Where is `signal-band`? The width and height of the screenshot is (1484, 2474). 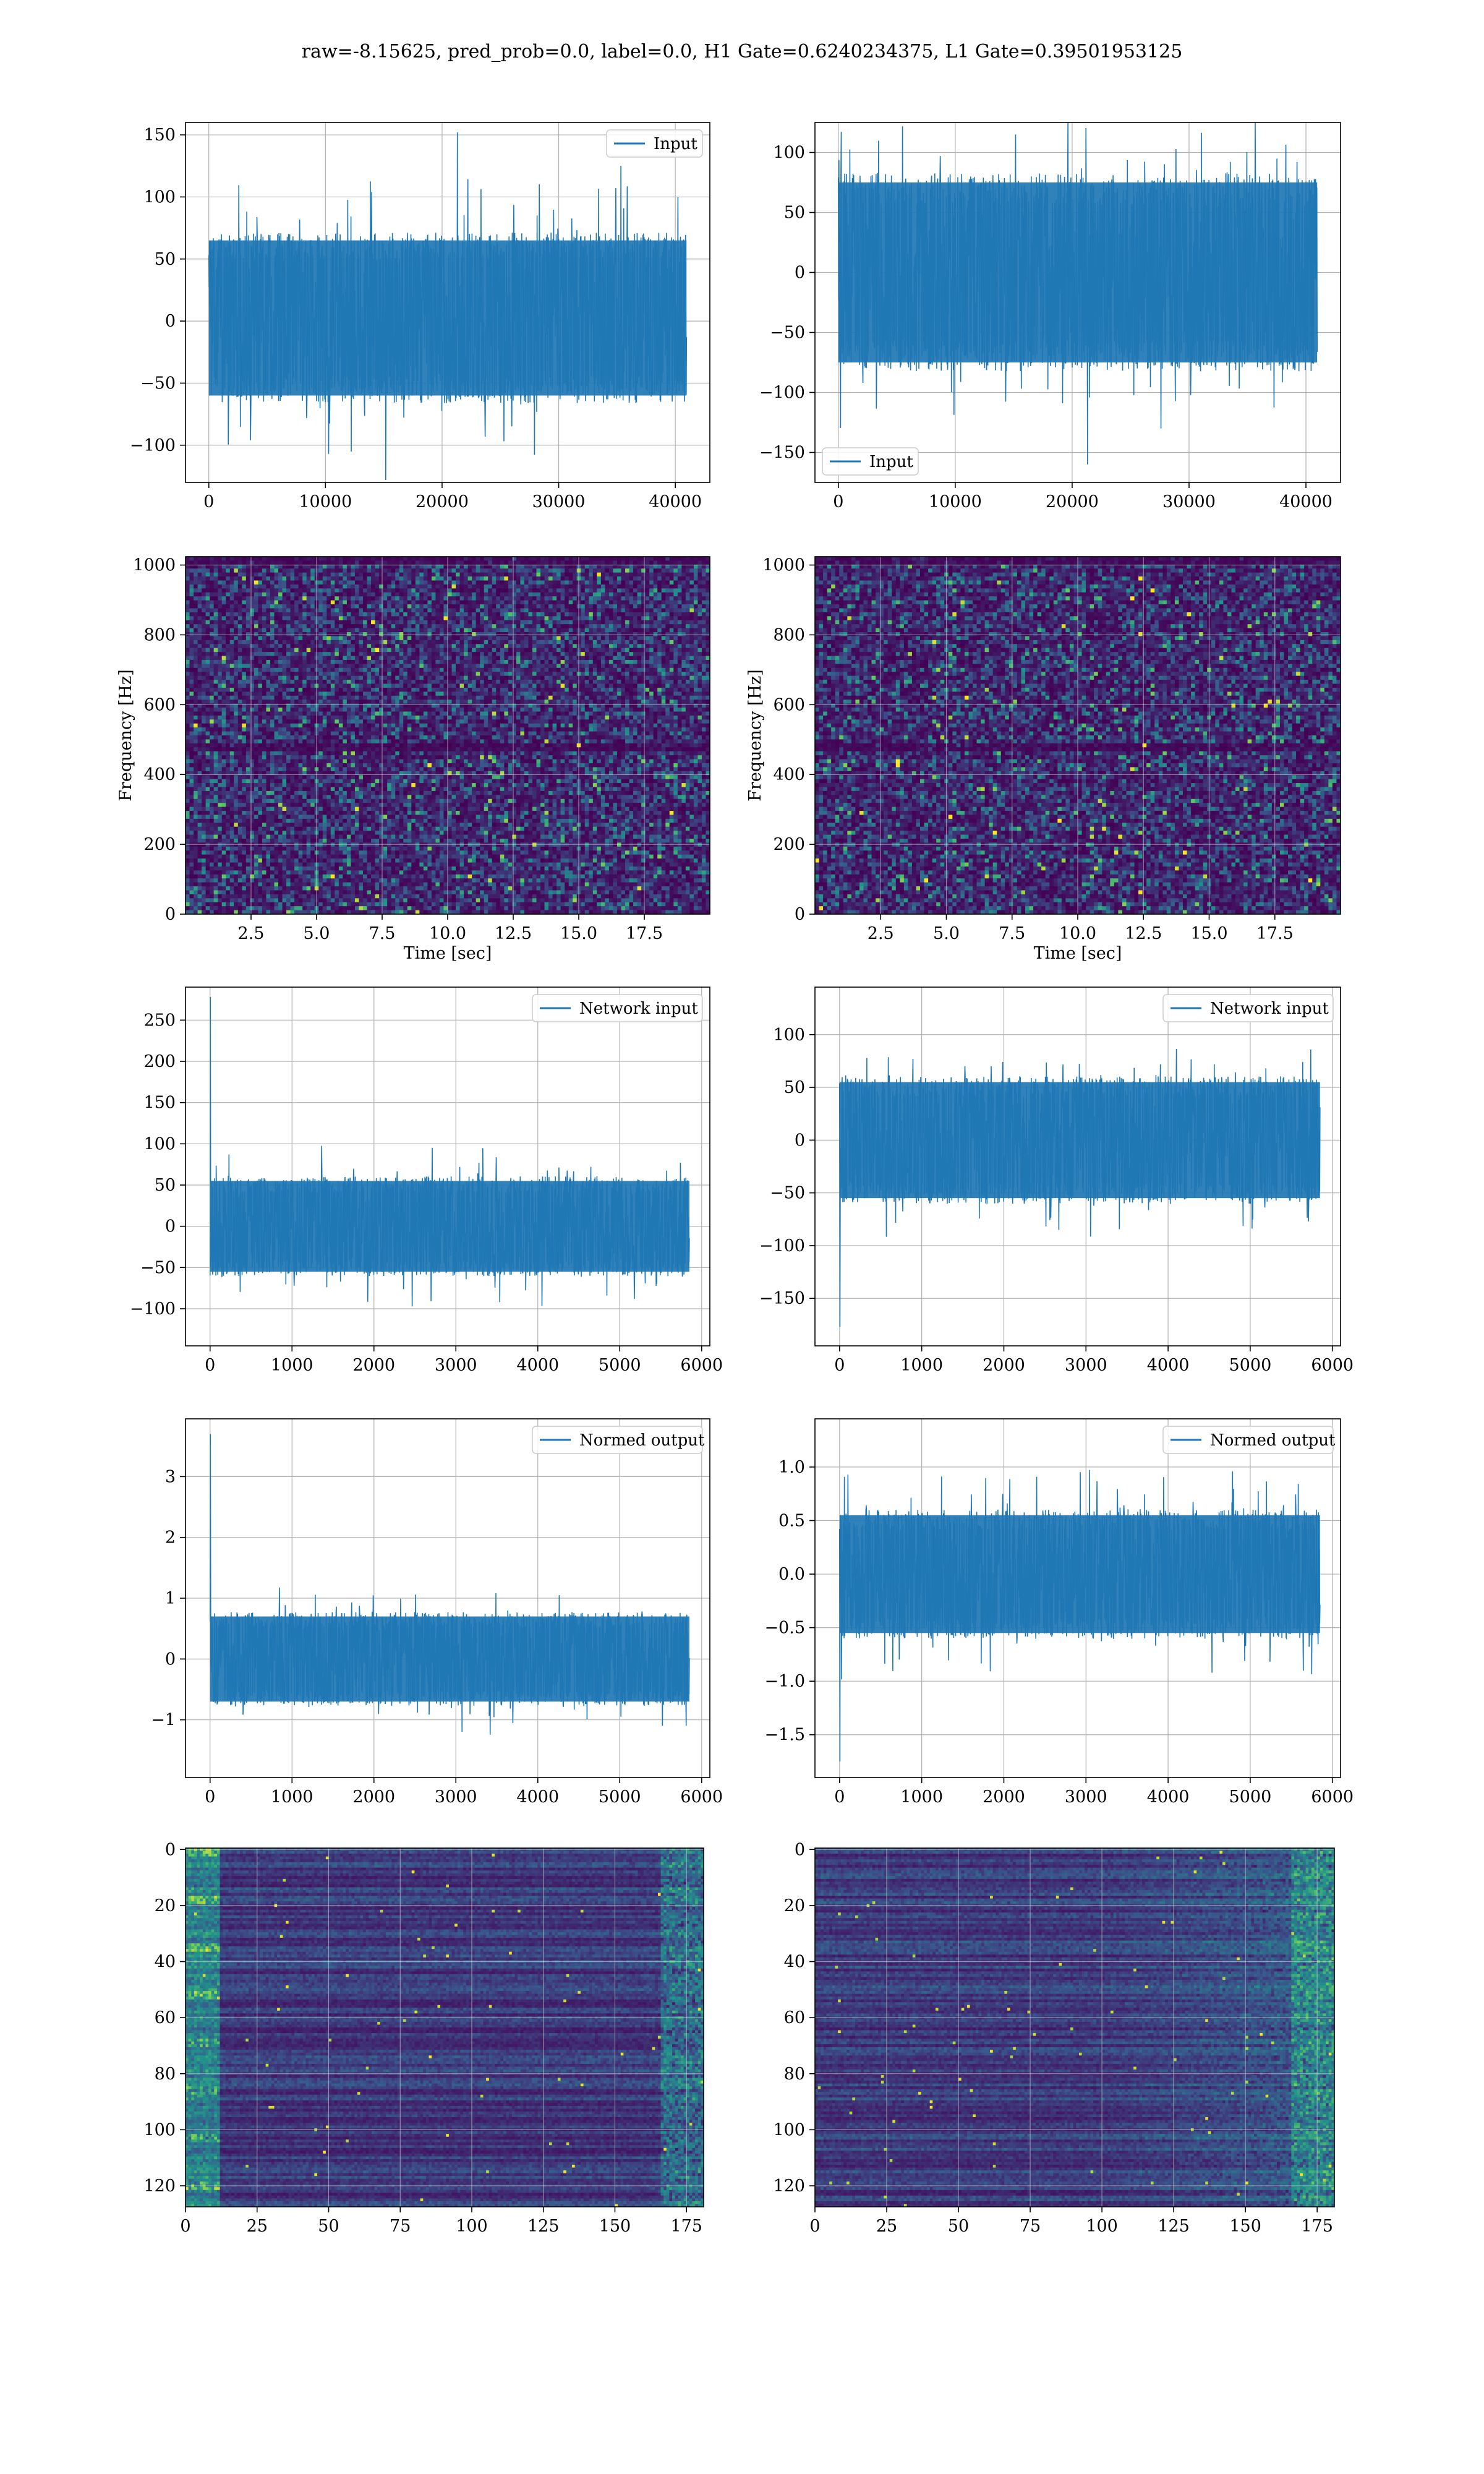 signal-band is located at coordinates (1077, 272).